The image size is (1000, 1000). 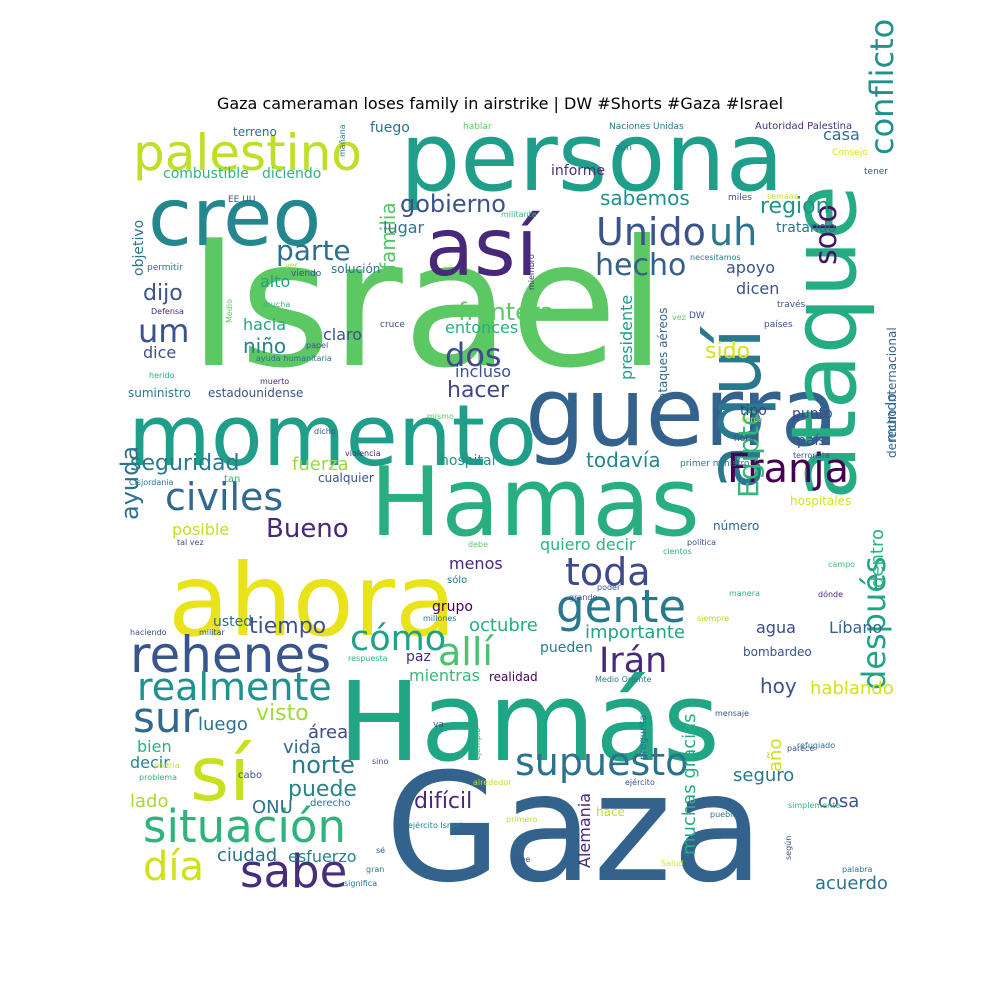 What do you see at coordinates (250, 775) in the screenshot?
I see `word-cabo: cabo` at bounding box center [250, 775].